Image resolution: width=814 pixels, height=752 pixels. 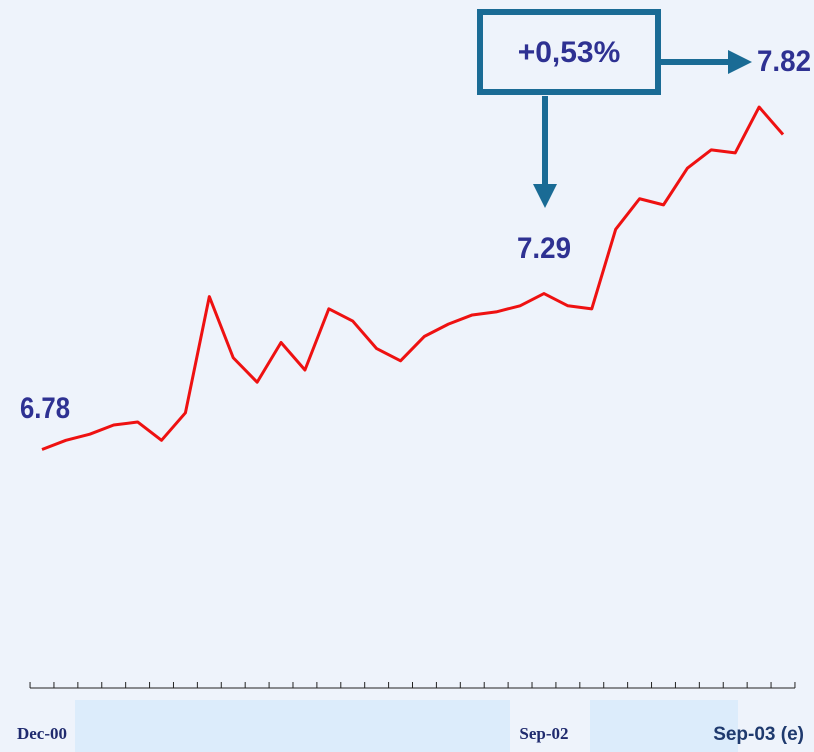 I want to click on end-label: 7.82, so click(x=784, y=61).